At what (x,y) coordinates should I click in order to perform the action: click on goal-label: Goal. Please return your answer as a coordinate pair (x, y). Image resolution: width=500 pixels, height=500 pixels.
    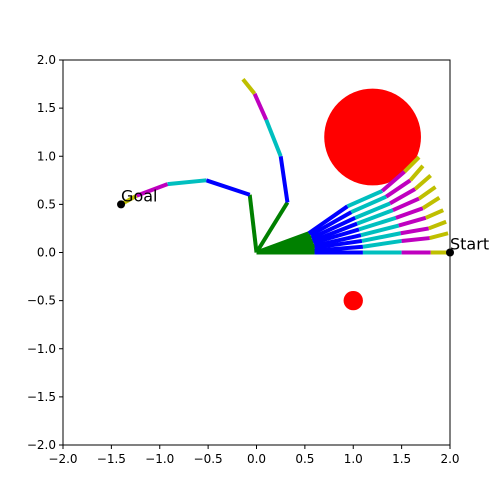
    Looking at the image, I should click on (139, 195).